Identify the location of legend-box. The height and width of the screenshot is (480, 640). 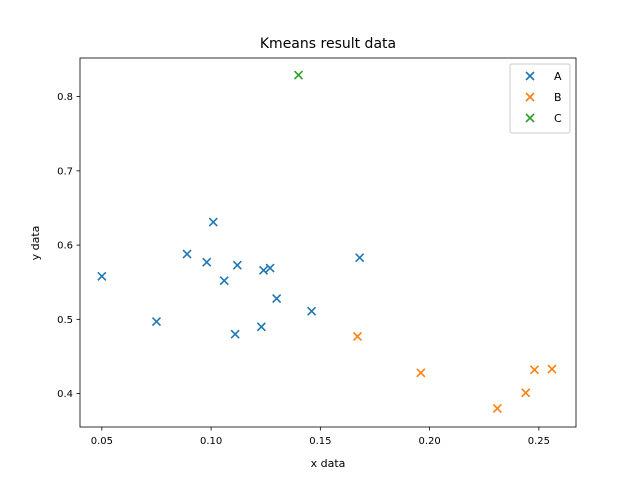
(540, 98).